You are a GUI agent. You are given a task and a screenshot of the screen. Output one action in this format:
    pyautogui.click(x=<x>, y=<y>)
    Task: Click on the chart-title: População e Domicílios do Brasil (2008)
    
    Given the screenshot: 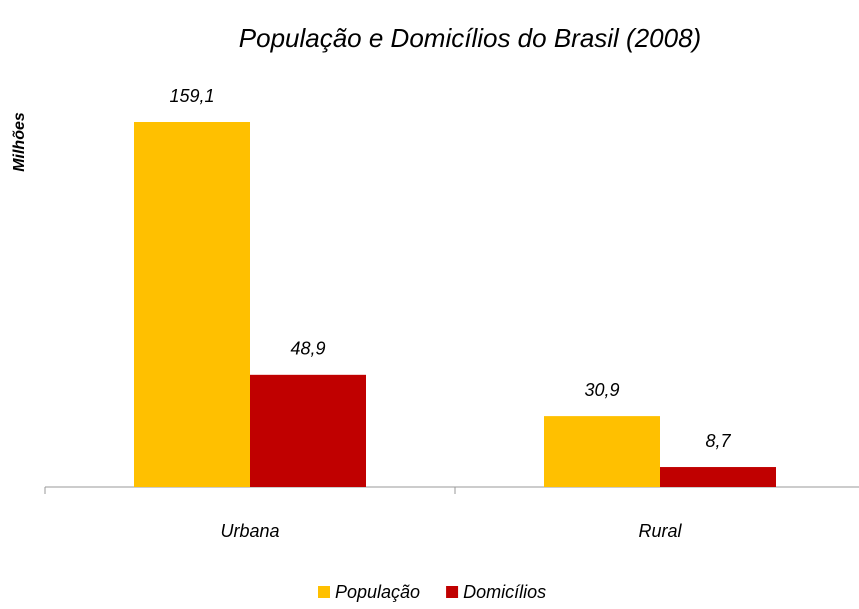 What is the action you would take?
    pyautogui.click(x=470, y=38)
    